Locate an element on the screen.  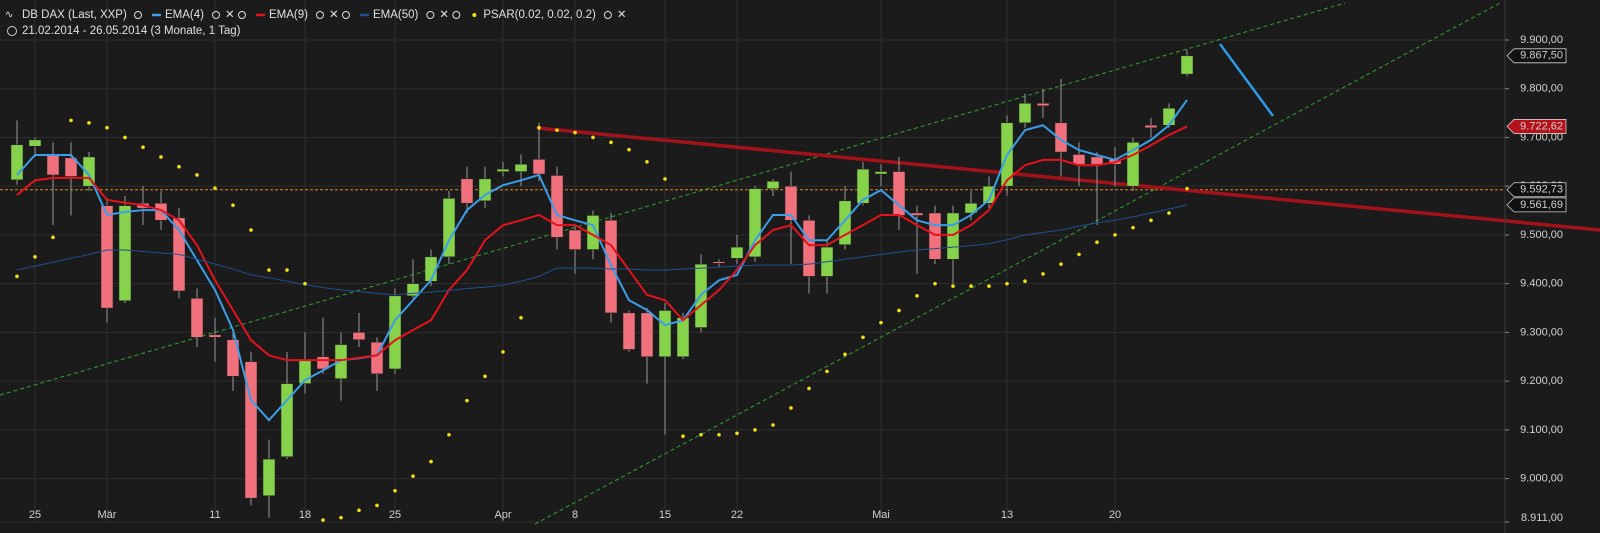
legend-label: EMA(4) is located at coordinates (184, 15).